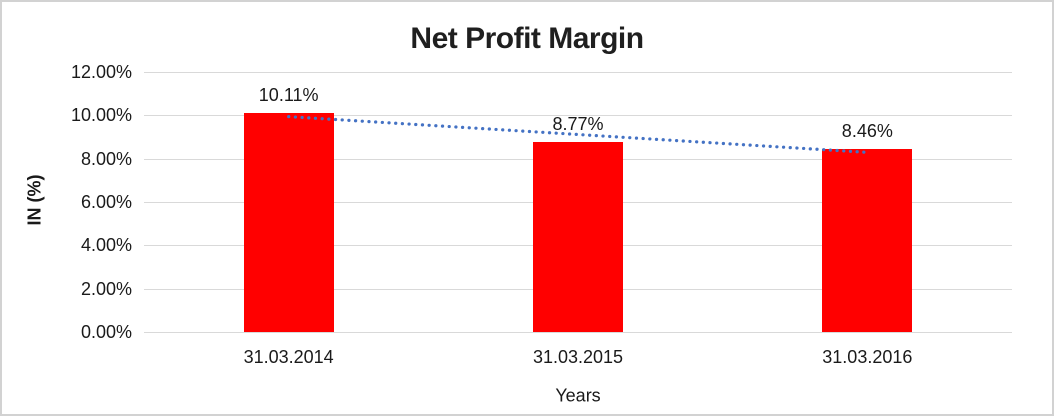 Image resolution: width=1054 pixels, height=416 pixels. I want to click on x-tick-label: 31.03.2015, so click(578, 357).